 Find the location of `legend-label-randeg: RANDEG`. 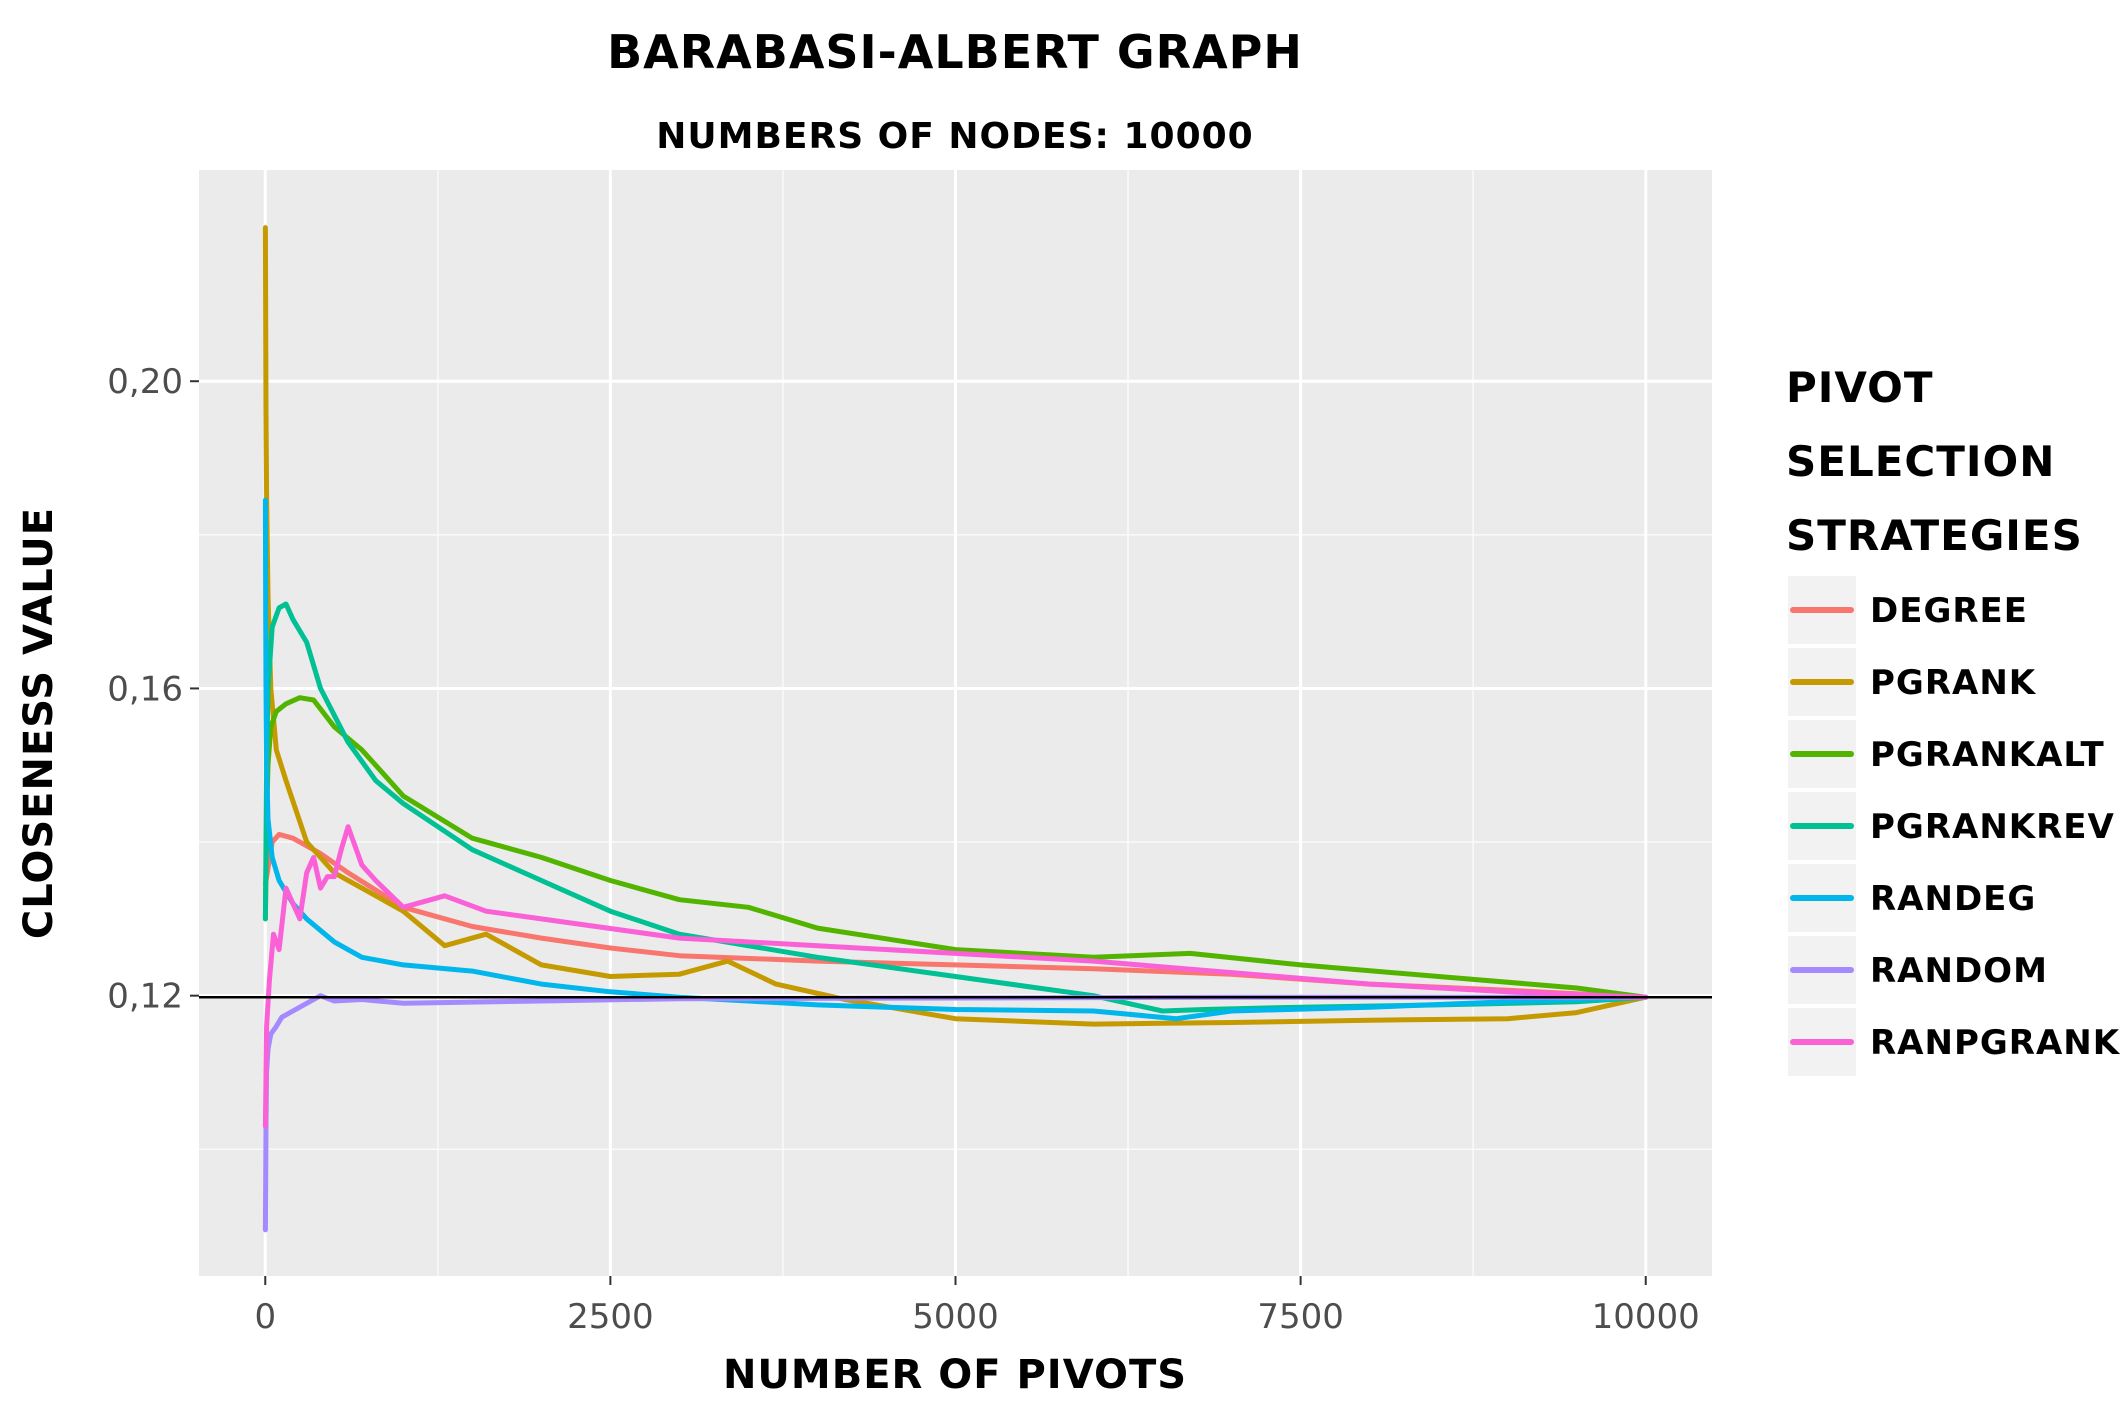

legend-label-randeg: RANDEG is located at coordinates (1953, 899).